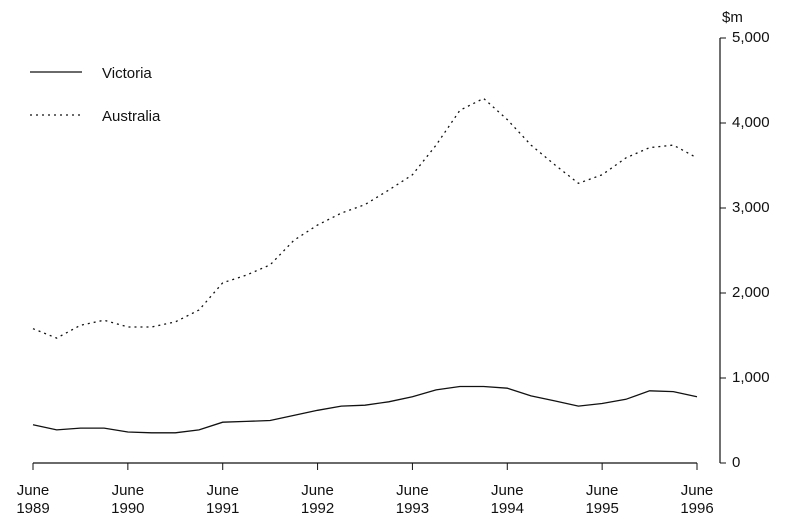  What do you see at coordinates (736, 462) in the screenshot?
I see `y-tick-label: 0` at bounding box center [736, 462].